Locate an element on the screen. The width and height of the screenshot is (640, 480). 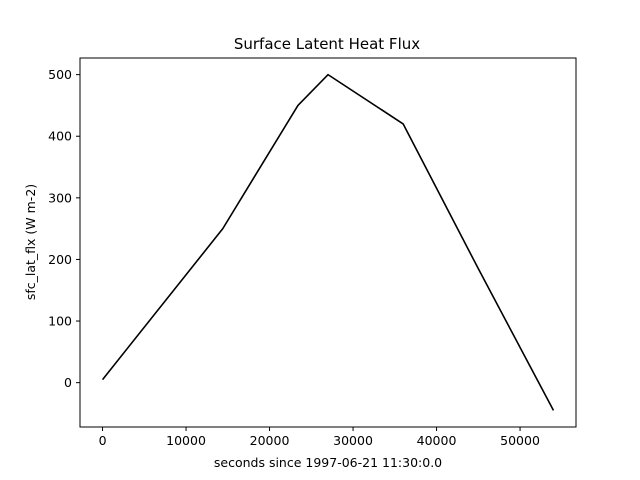
x-axis-label: seconds since 1997-06-21 11:30:0.0 is located at coordinates (328, 462).